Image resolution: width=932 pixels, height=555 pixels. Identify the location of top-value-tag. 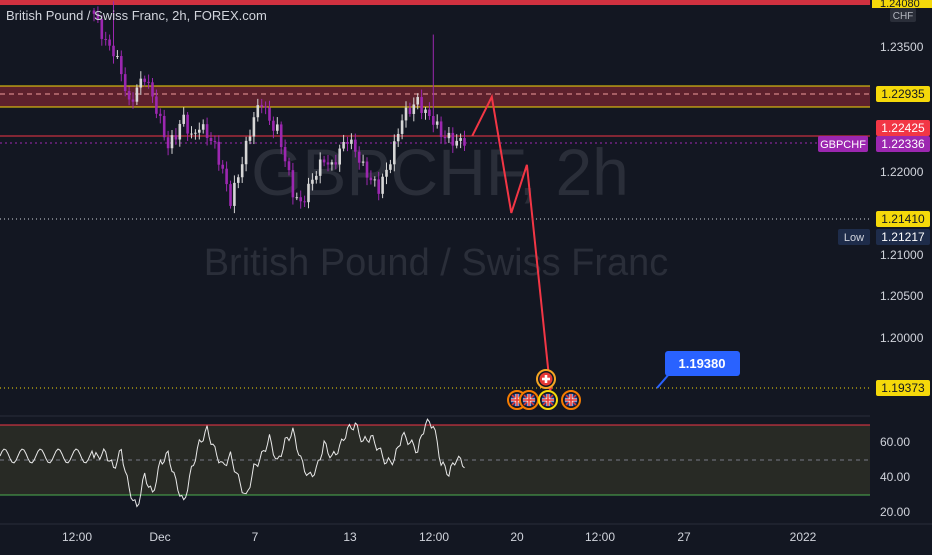
(902, 4).